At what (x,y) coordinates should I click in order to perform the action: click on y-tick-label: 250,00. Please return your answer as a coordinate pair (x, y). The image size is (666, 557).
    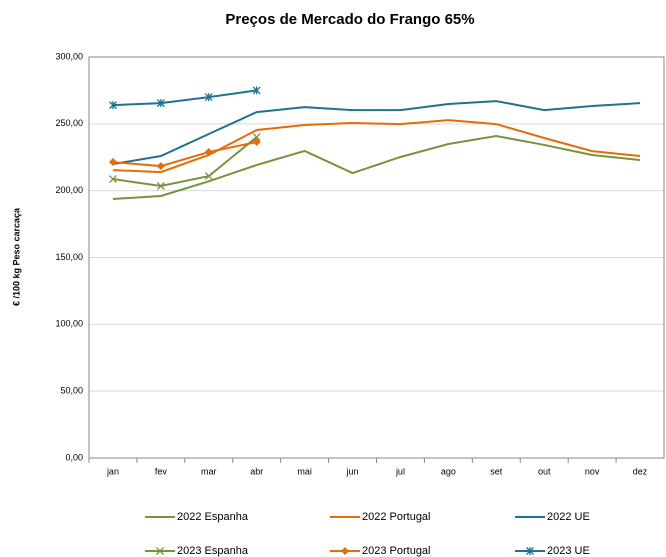
    Looking at the image, I should click on (69, 123).